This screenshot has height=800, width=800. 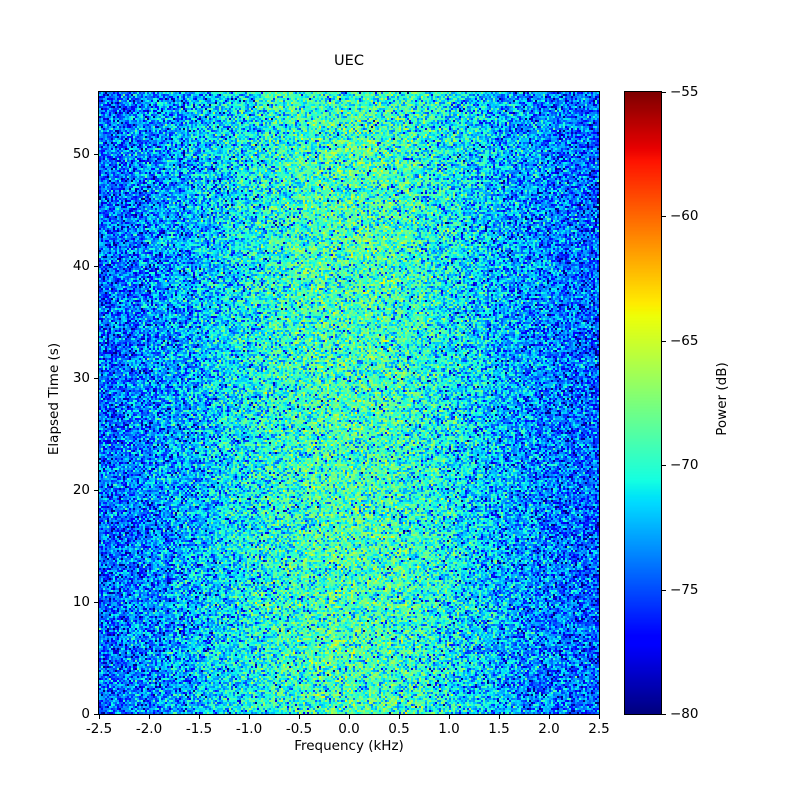 I want to click on x-tick-label: 1.0, so click(x=449, y=729).